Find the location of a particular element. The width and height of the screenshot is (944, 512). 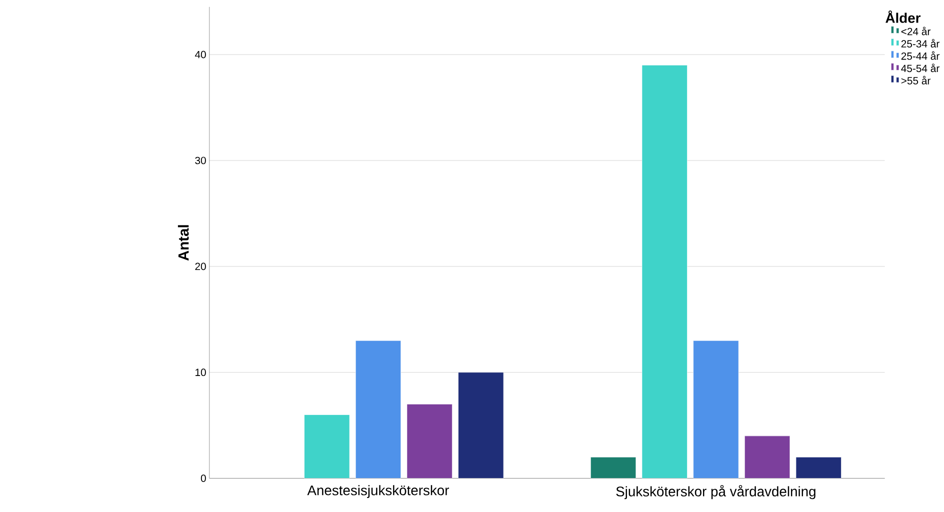

legend-title: Ålder is located at coordinates (903, 16).